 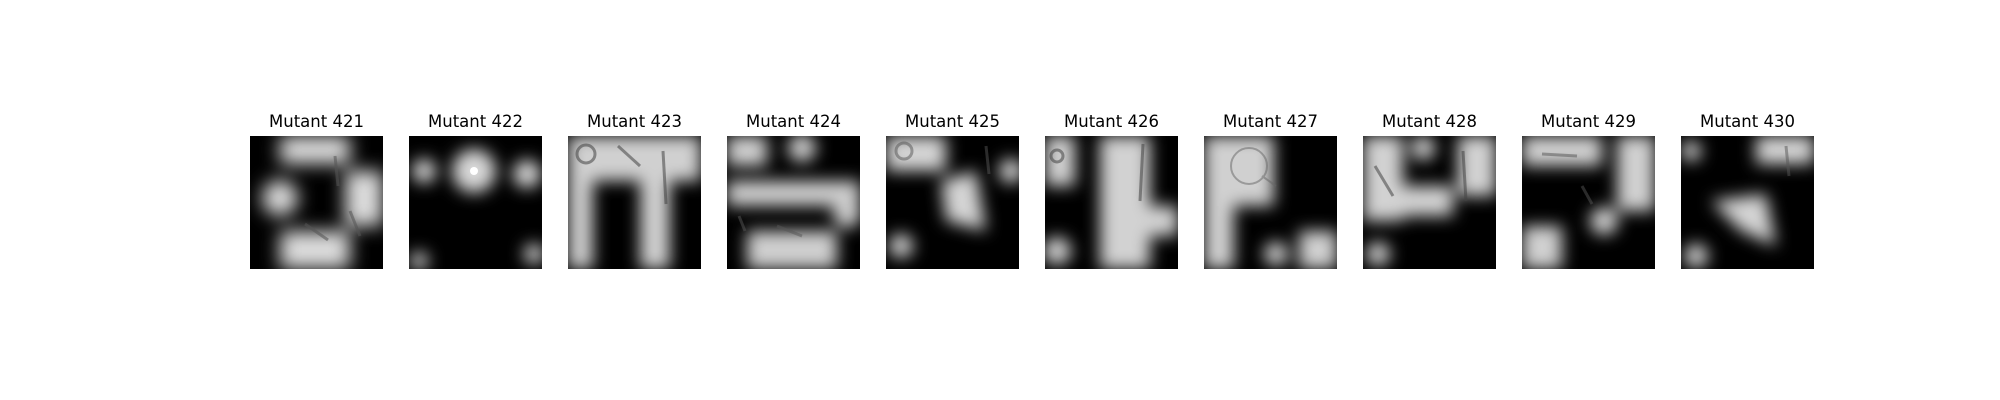 What do you see at coordinates (316, 121) in the screenshot?
I see `panel-title: Mutant 421` at bounding box center [316, 121].